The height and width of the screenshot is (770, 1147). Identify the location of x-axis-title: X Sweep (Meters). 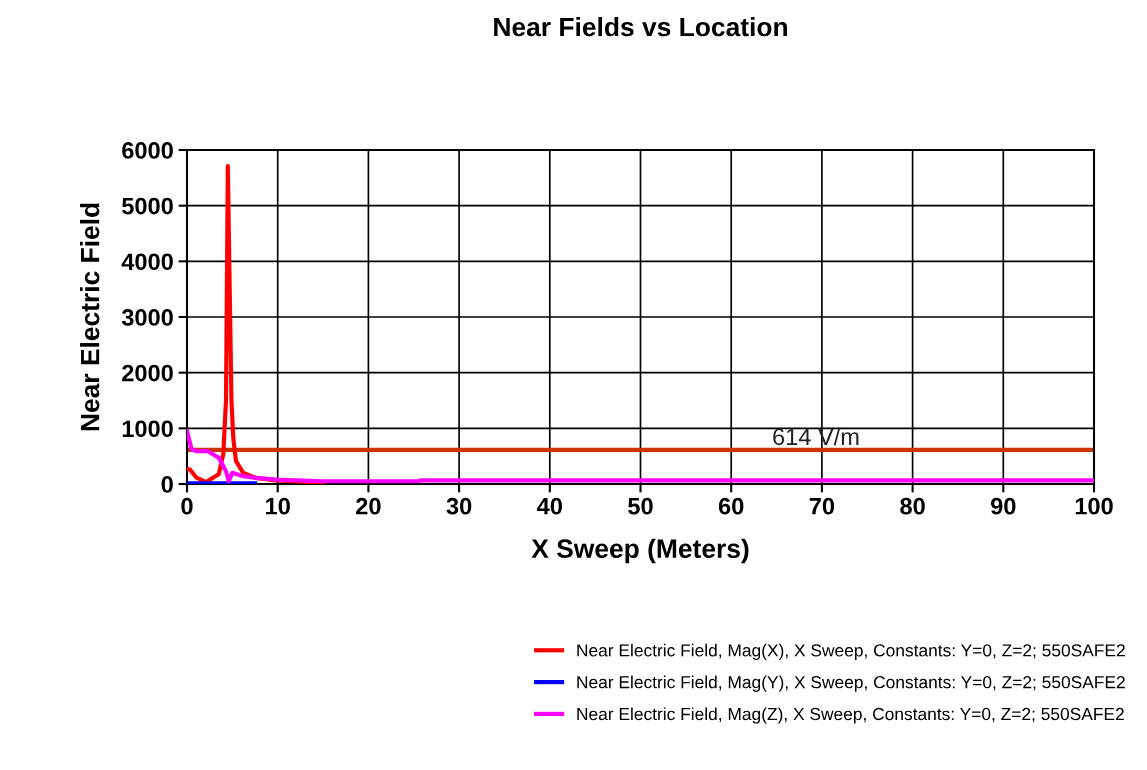
(640, 551).